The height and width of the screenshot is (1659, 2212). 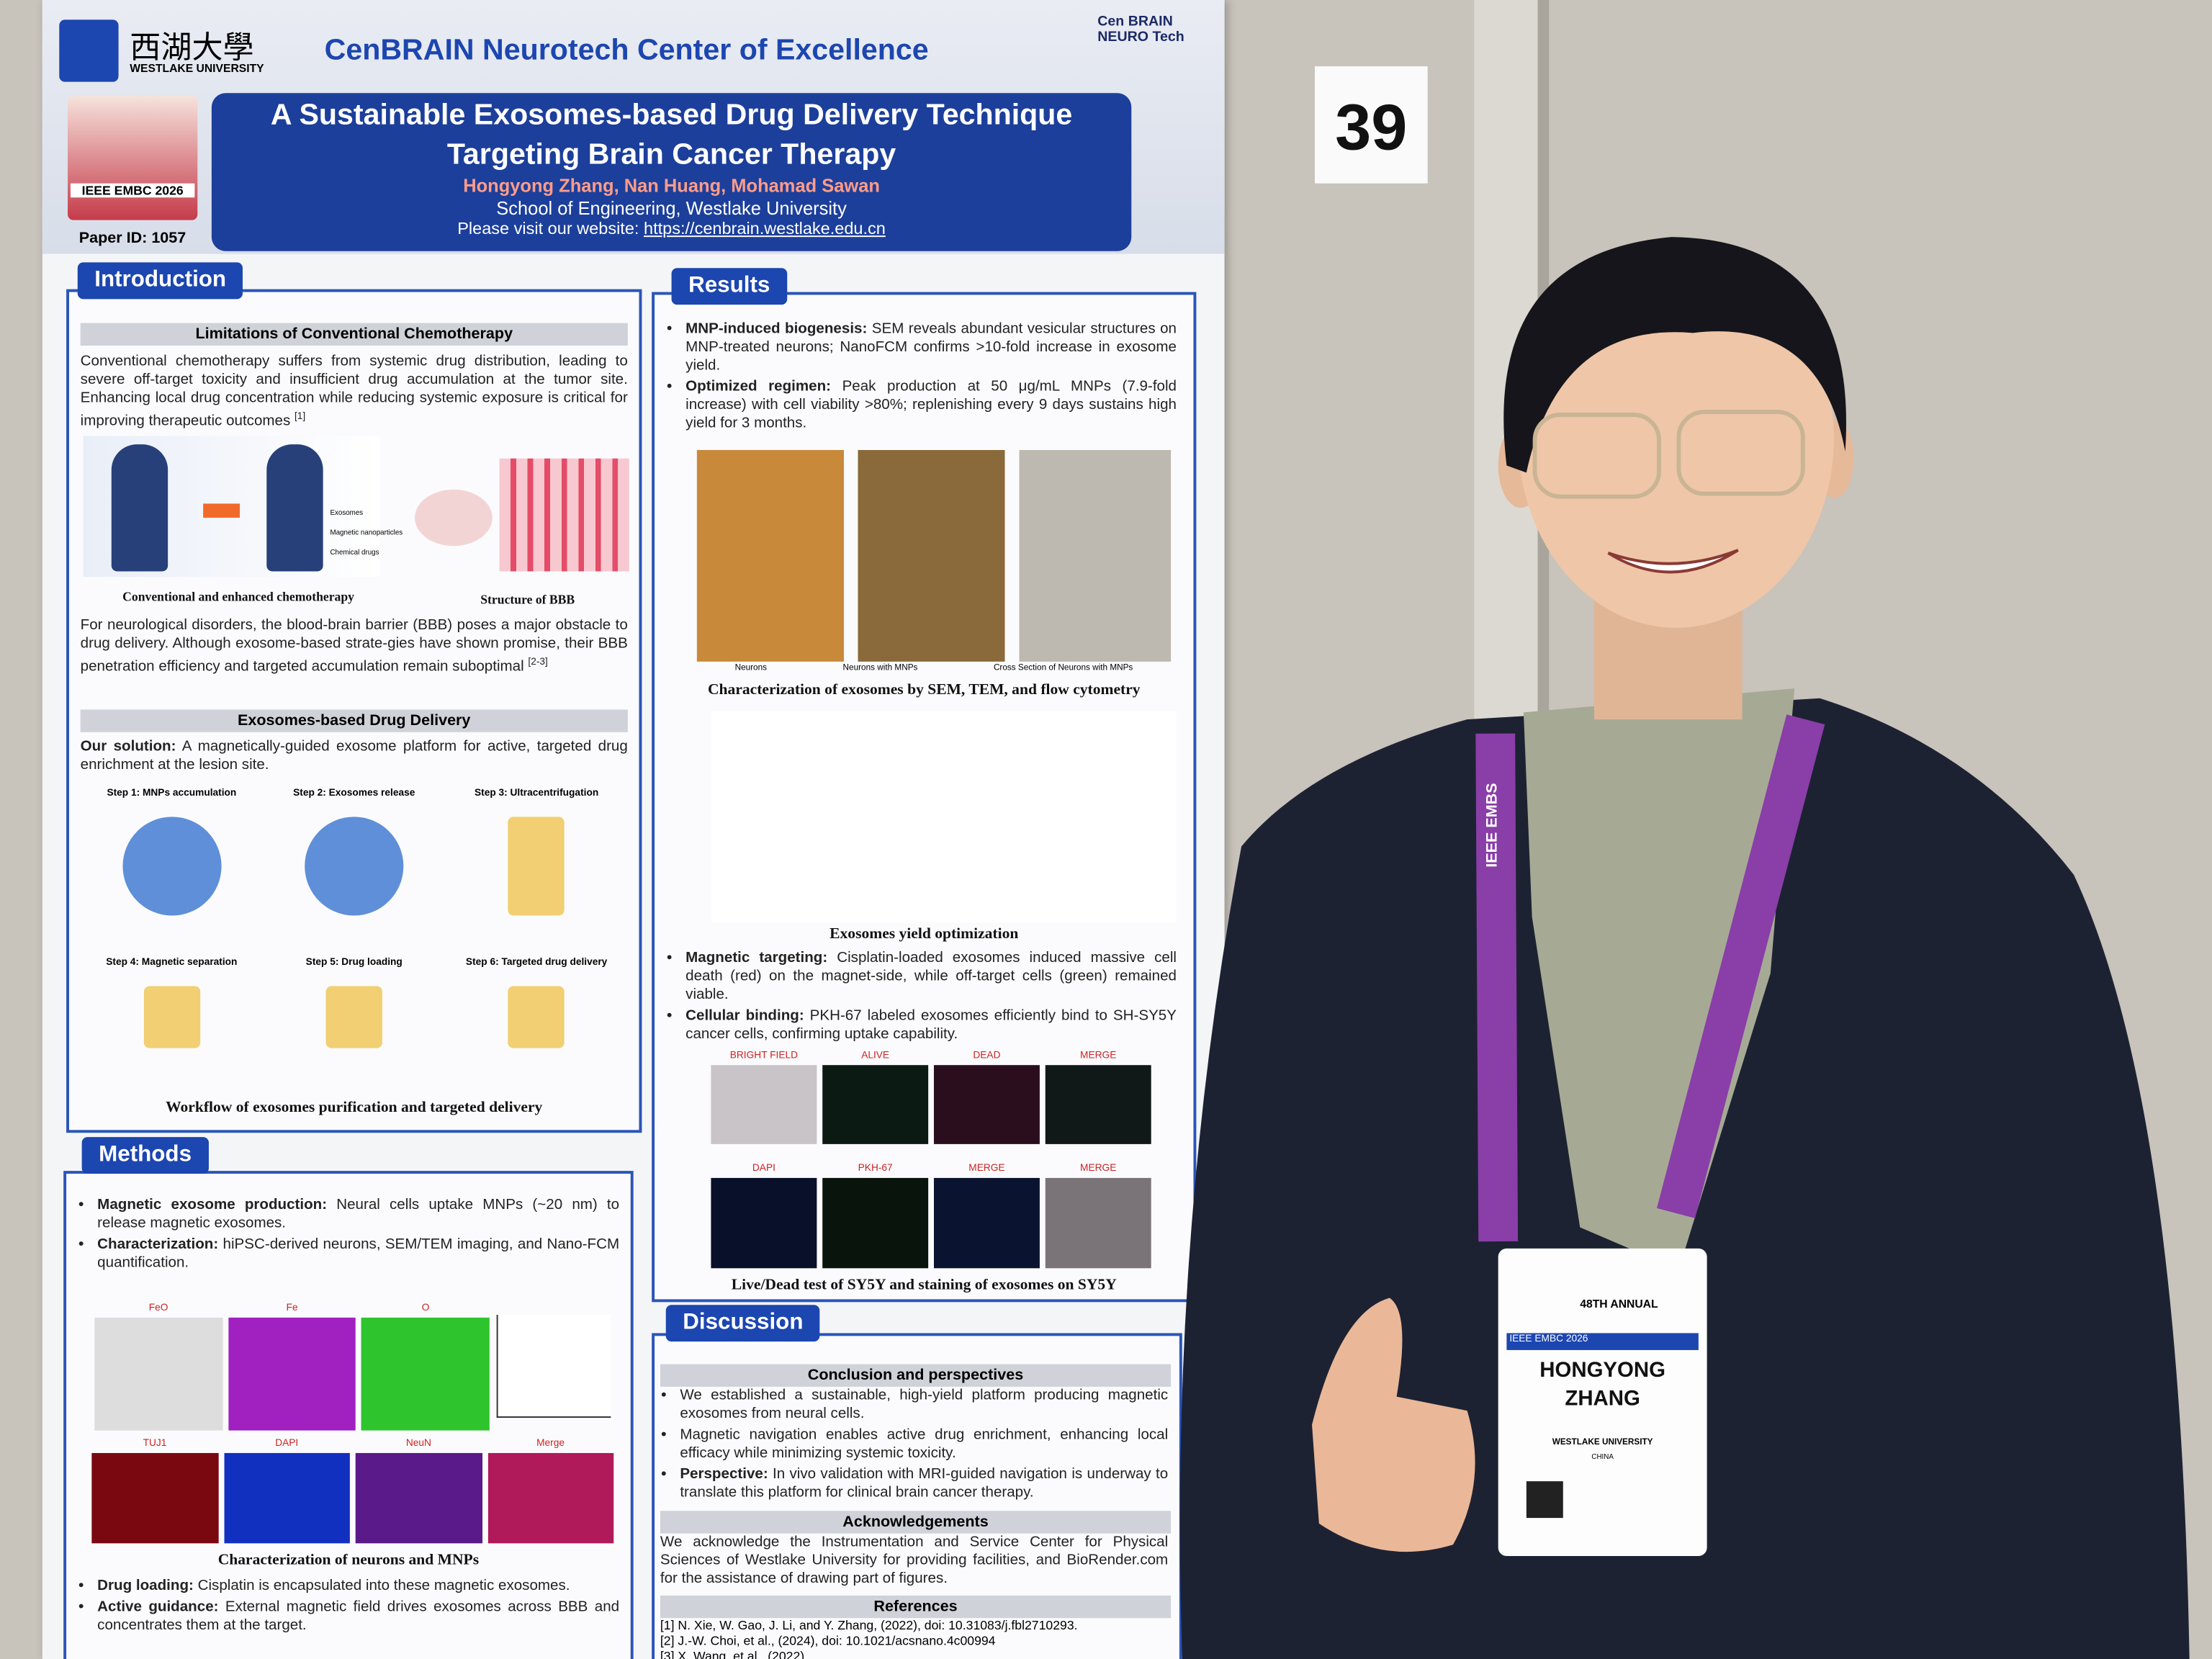 I want to click on subheading: References, so click(x=916, y=1607).